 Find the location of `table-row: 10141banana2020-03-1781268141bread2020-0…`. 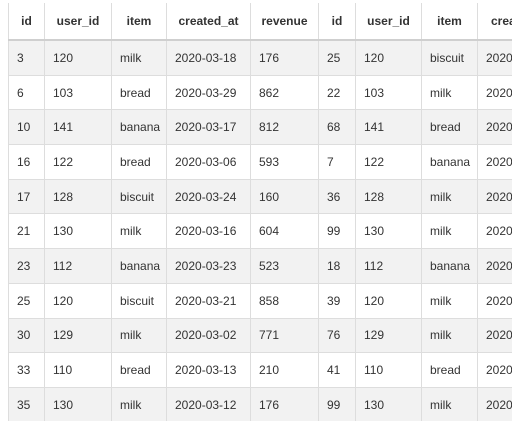

table-row: 10141banana2020-03-1781268141bread2020-0… is located at coordinates (260, 127).